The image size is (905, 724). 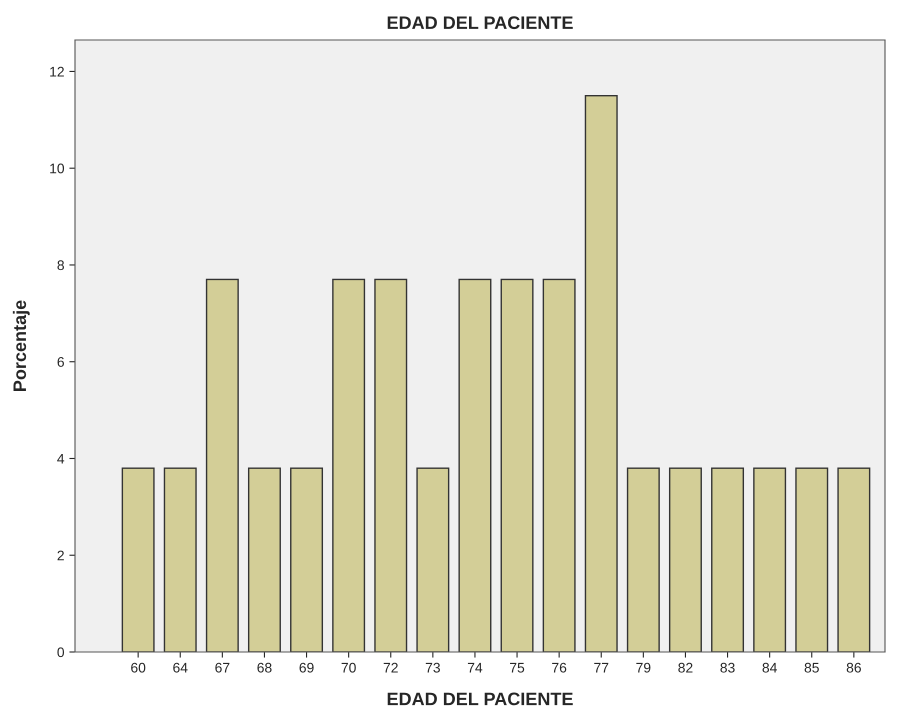 What do you see at coordinates (61, 555) in the screenshot?
I see `y-tick-label: 2` at bounding box center [61, 555].